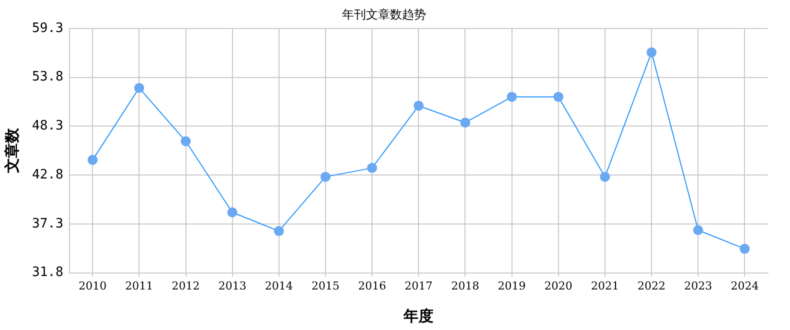  What do you see at coordinates (604, 285) in the screenshot?
I see `x-tick-label: 2021` at bounding box center [604, 285].